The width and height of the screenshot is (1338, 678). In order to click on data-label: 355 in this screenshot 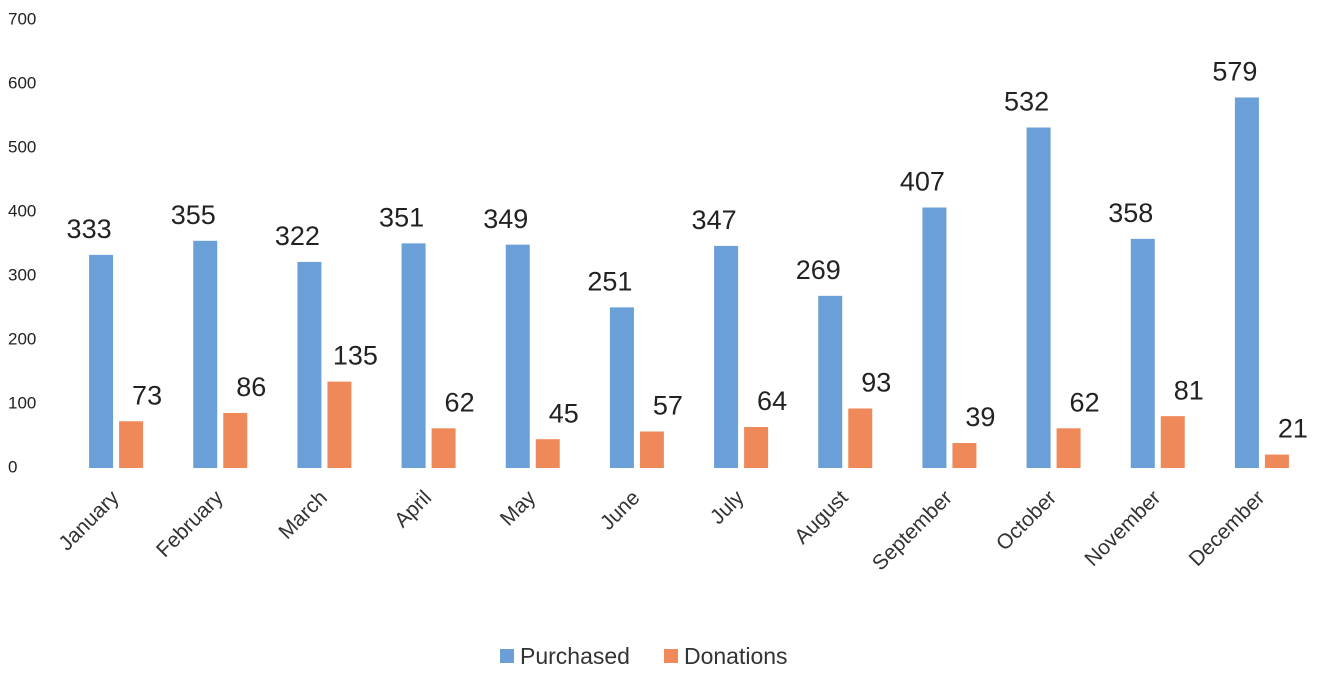, I will do `click(193, 215)`.